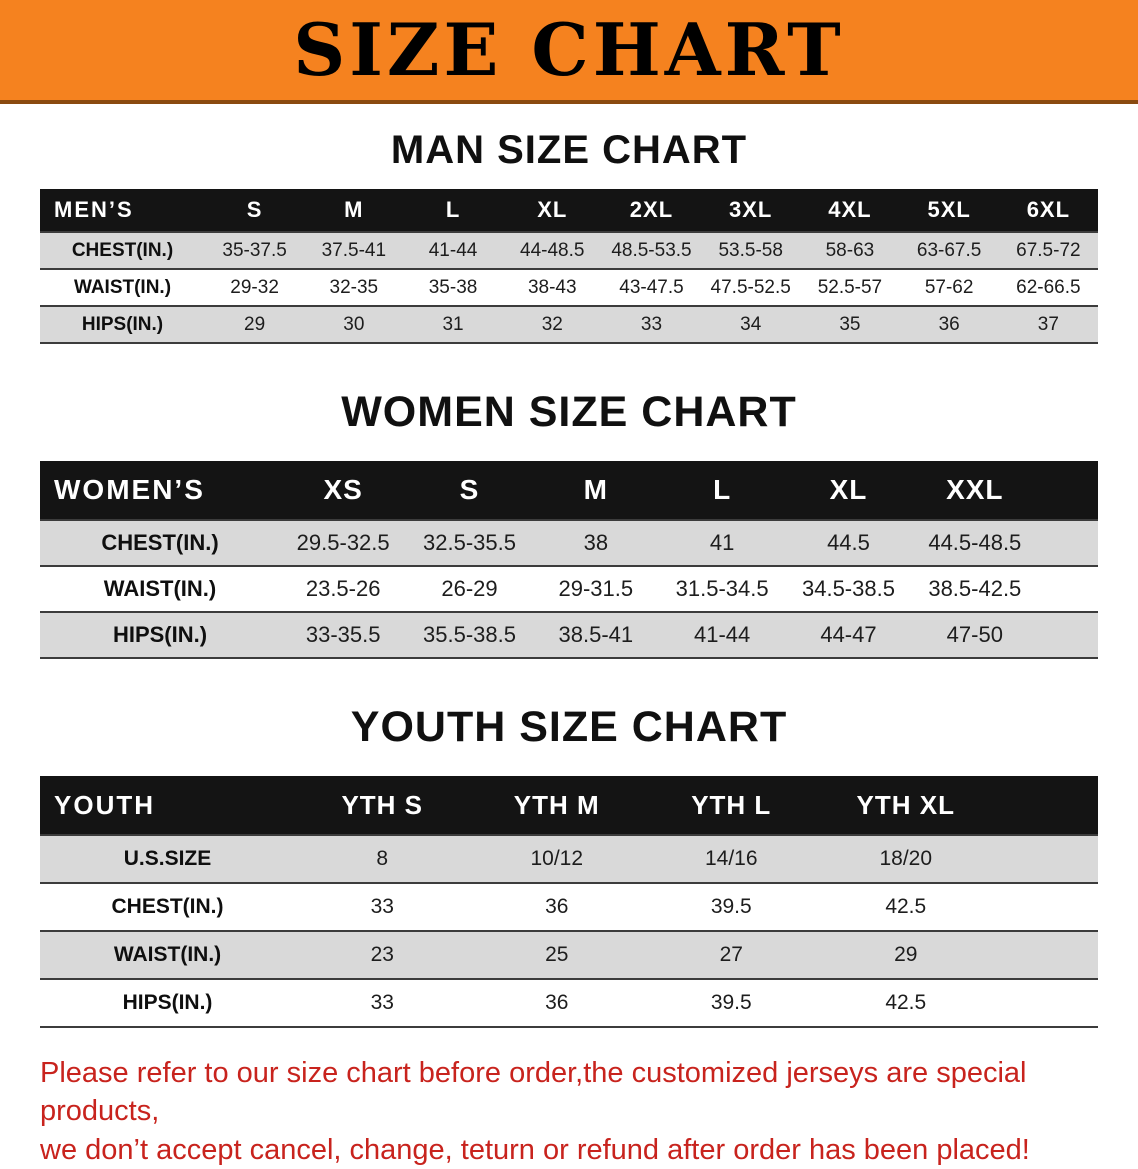 Image resolution: width=1138 pixels, height=1169 pixels. What do you see at coordinates (975, 588) in the screenshot?
I see `table-cell: 38.5-42.5` at bounding box center [975, 588].